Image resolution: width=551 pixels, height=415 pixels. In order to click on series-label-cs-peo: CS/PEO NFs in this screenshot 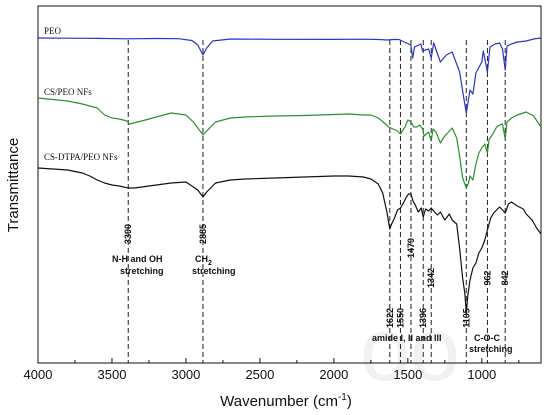, I will do `click(68, 92)`.